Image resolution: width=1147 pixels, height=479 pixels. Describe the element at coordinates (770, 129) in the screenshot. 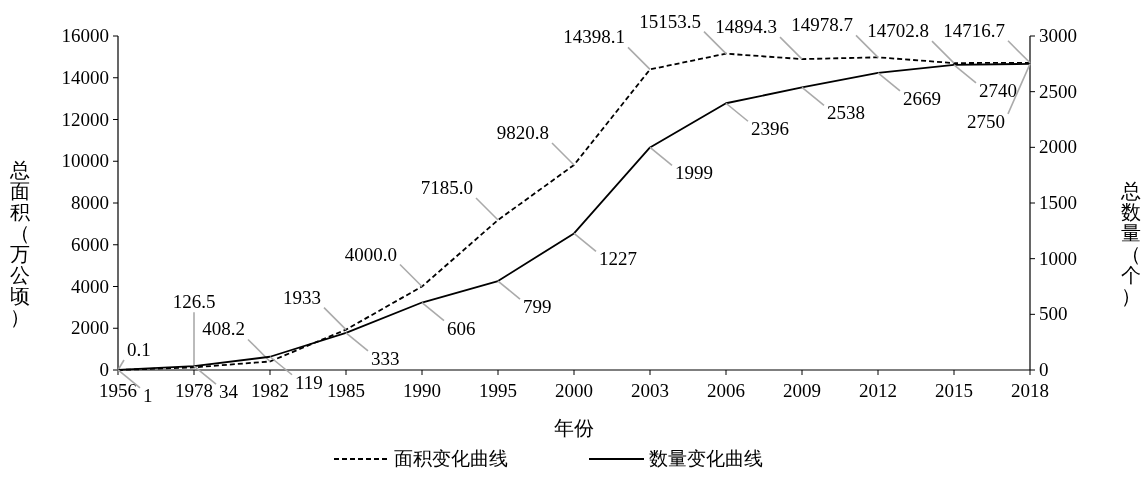

I see `data-label: 2396` at that location.